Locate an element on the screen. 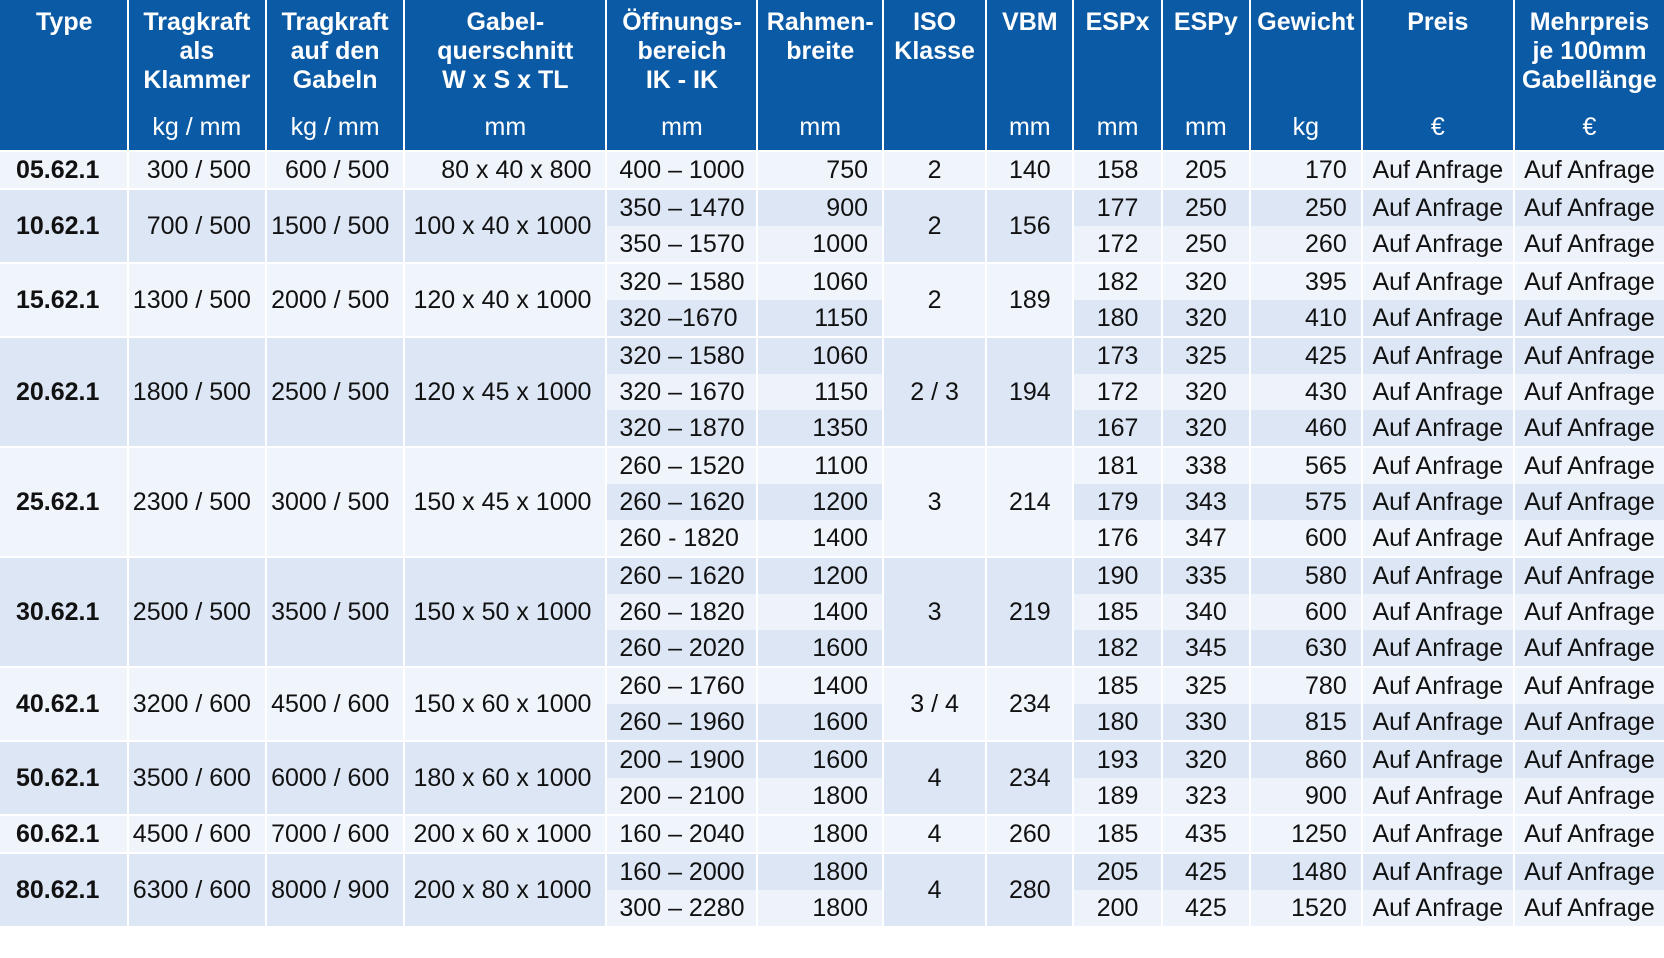 This screenshot has width=1664, height=958. oeffnungsbereich-cell: 320 – 1580 is located at coordinates (682, 281).